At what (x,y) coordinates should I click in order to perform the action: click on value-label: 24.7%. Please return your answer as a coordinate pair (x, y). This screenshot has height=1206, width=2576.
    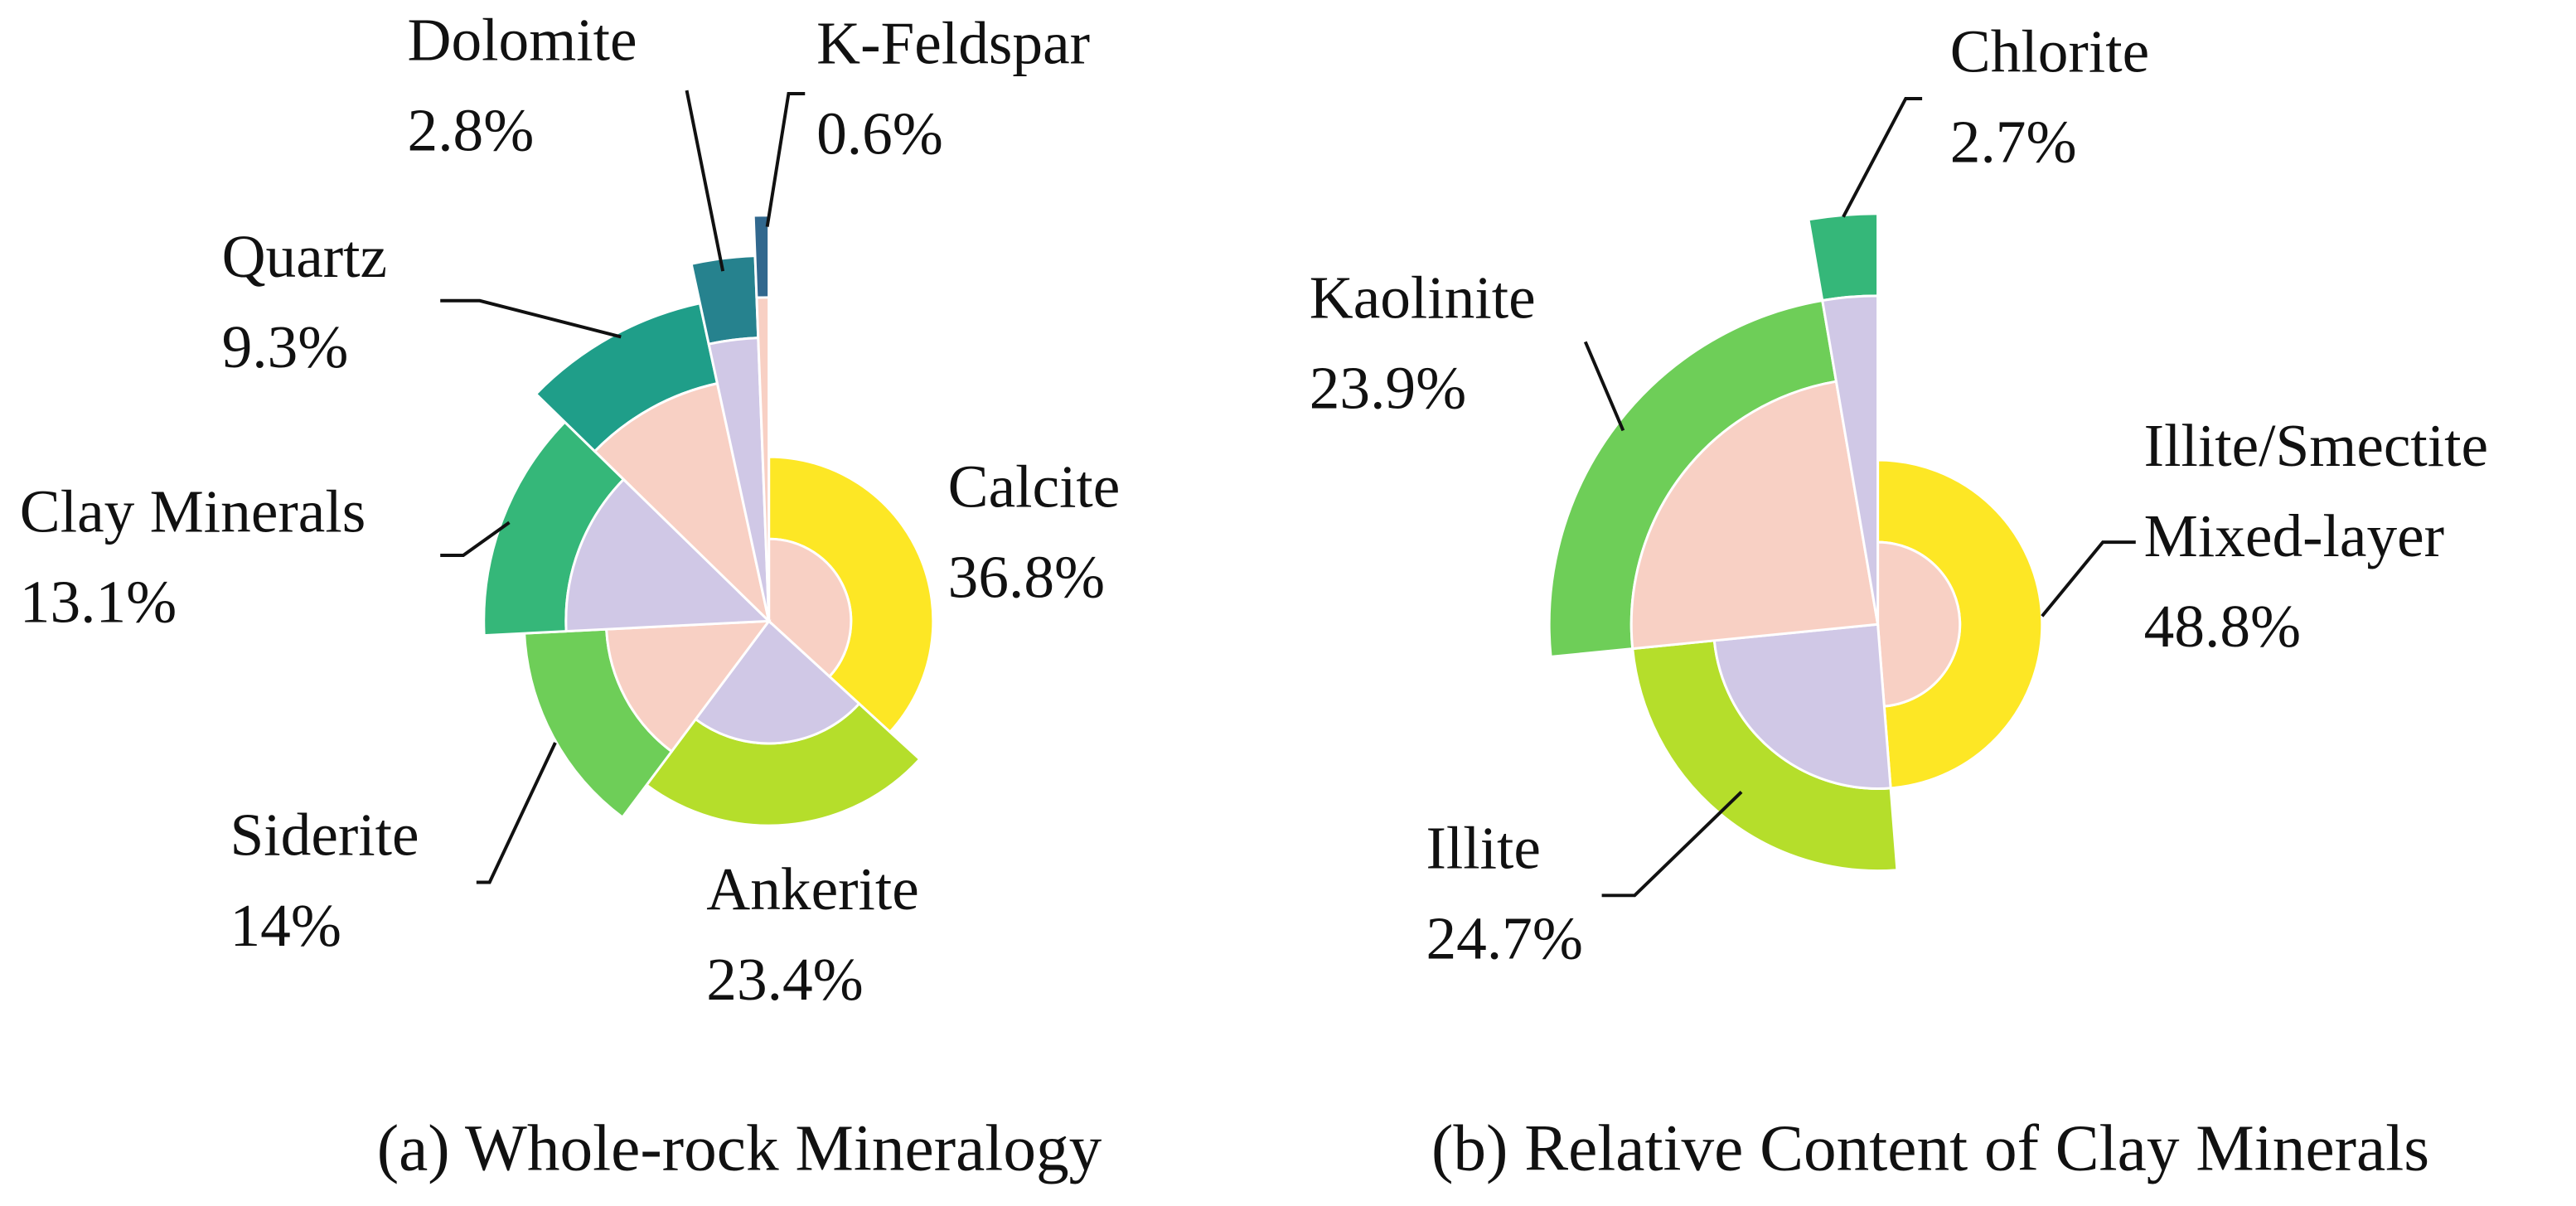
    Looking at the image, I should click on (1504, 938).